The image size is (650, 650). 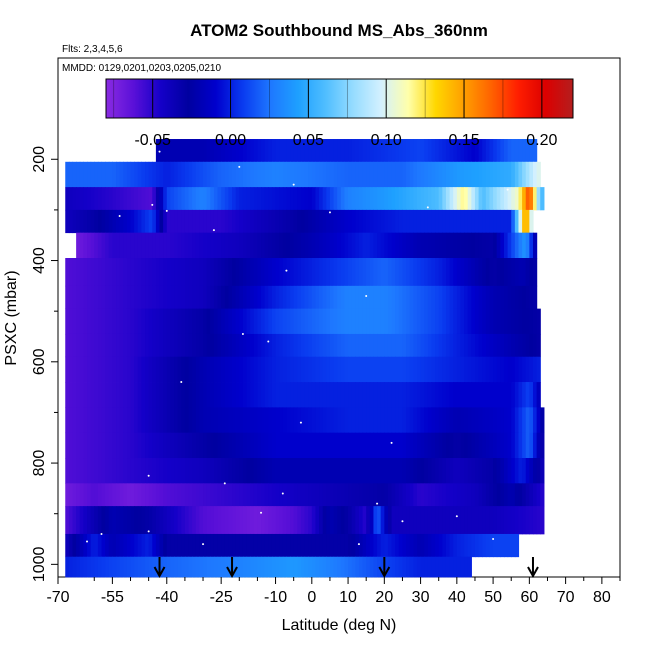 What do you see at coordinates (346, 568) in the screenshot?
I see `latitude-arrows` at bounding box center [346, 568].